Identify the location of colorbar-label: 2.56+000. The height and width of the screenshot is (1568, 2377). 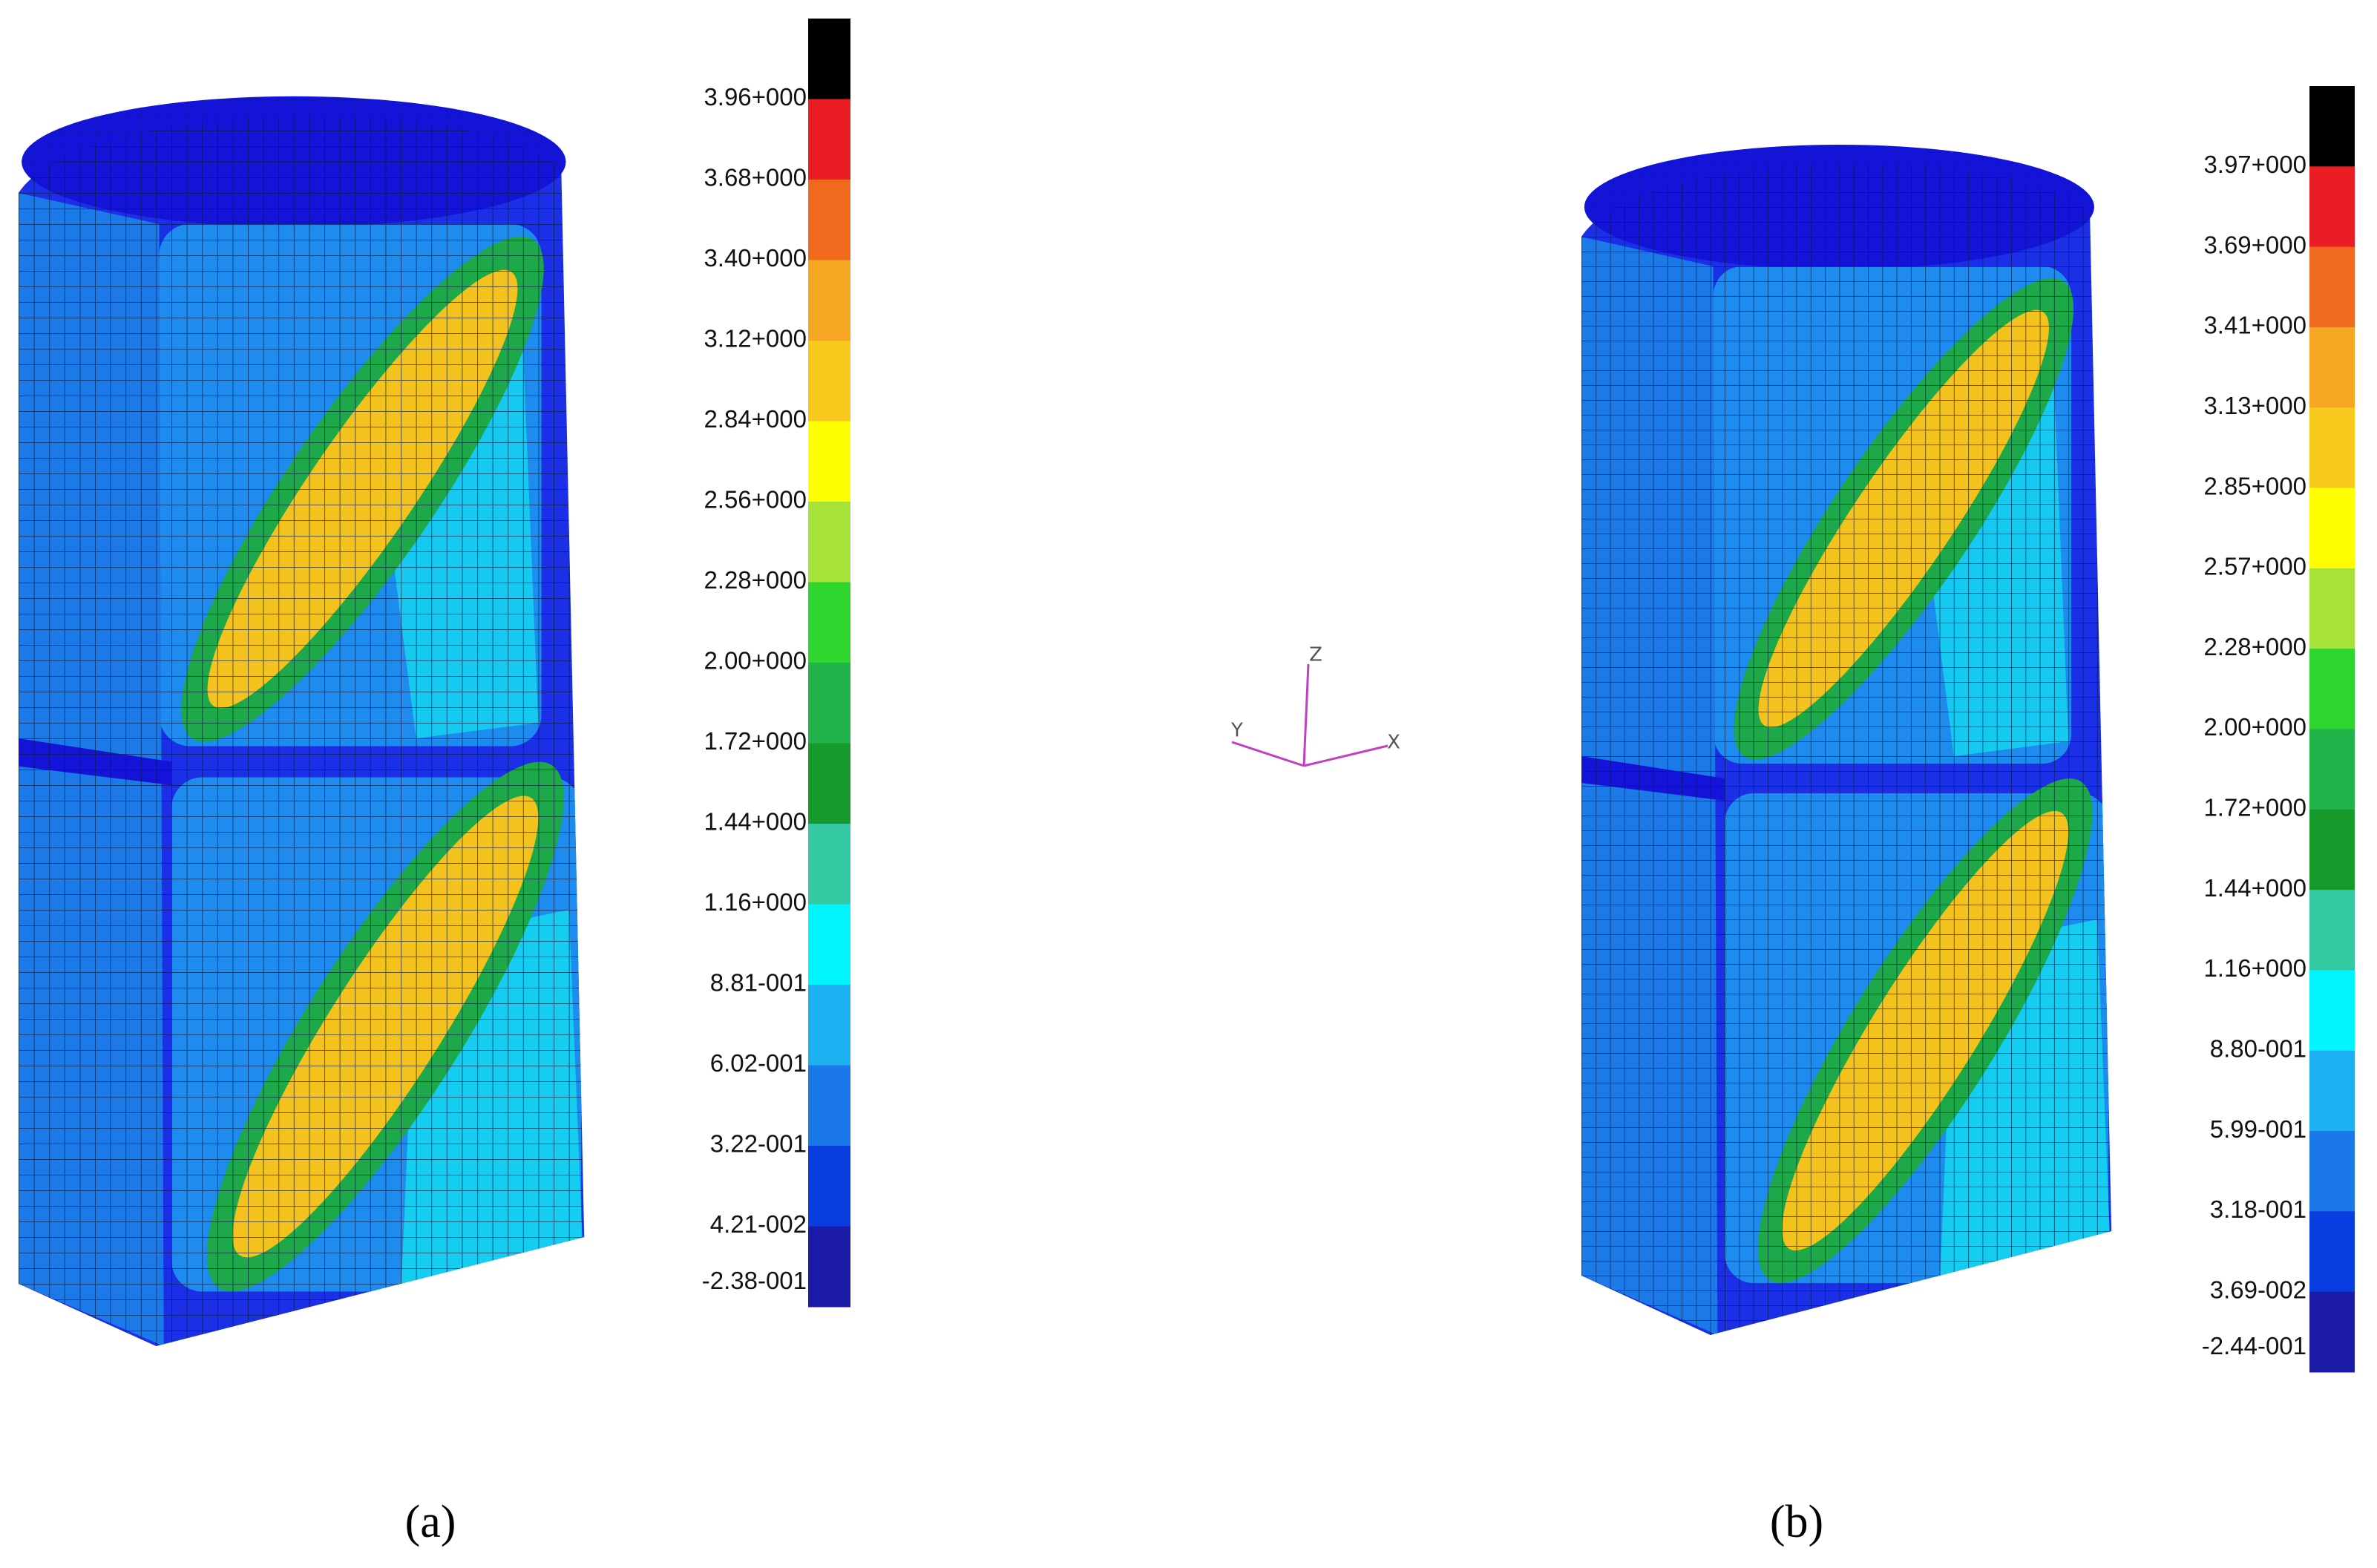
(755, 500).